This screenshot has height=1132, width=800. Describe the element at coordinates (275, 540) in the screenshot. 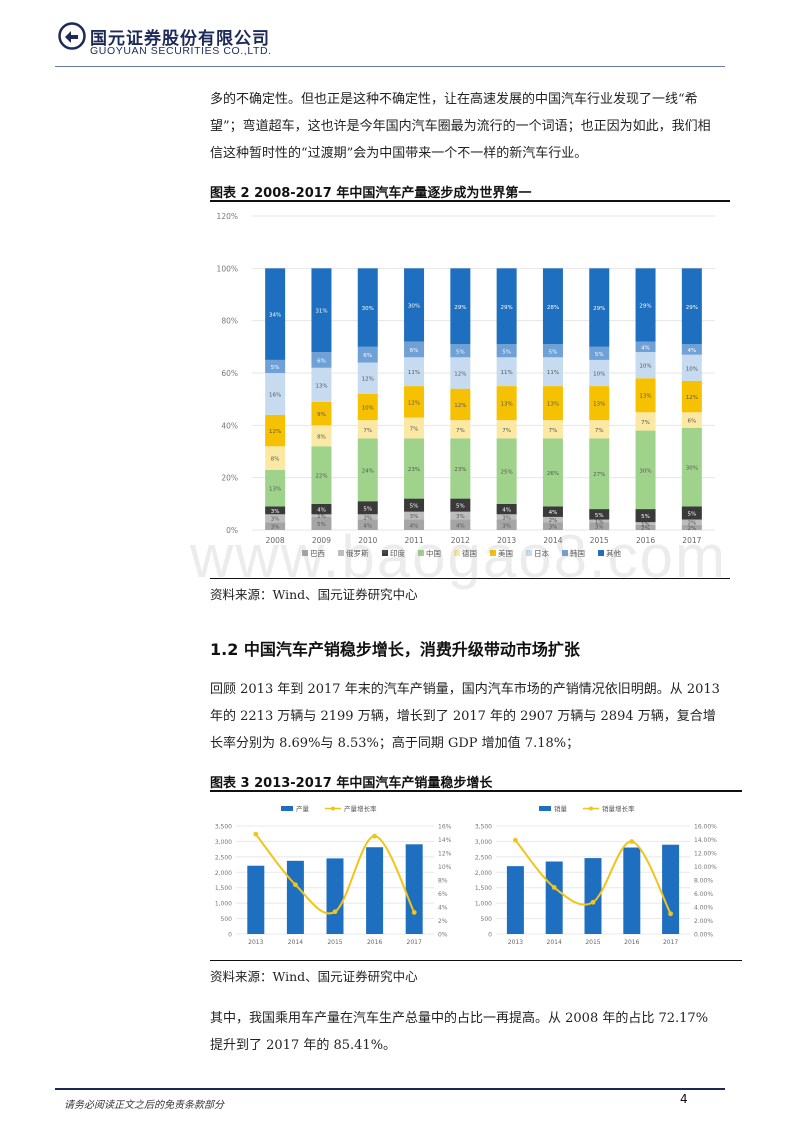

I see `x-tick-label: 2008` at that location.